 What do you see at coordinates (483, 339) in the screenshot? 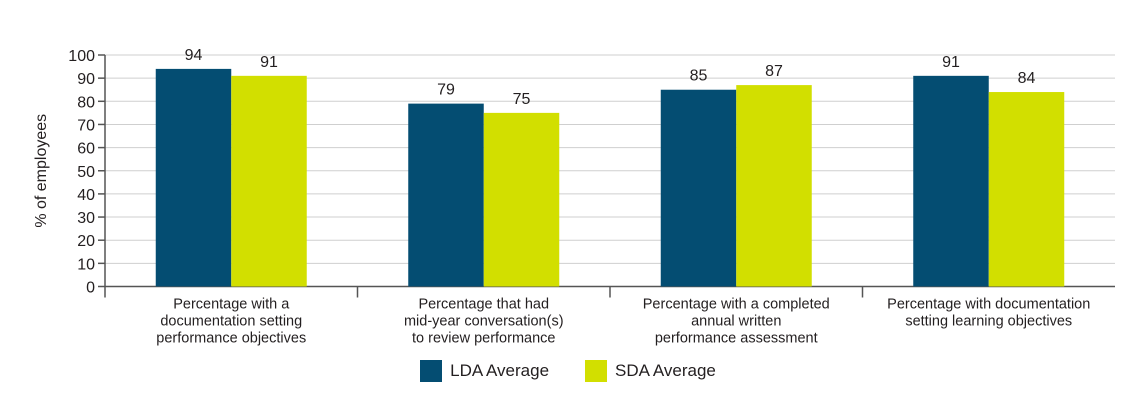
I see `category-label-line: to review performance` at bounding box center [483, 339].